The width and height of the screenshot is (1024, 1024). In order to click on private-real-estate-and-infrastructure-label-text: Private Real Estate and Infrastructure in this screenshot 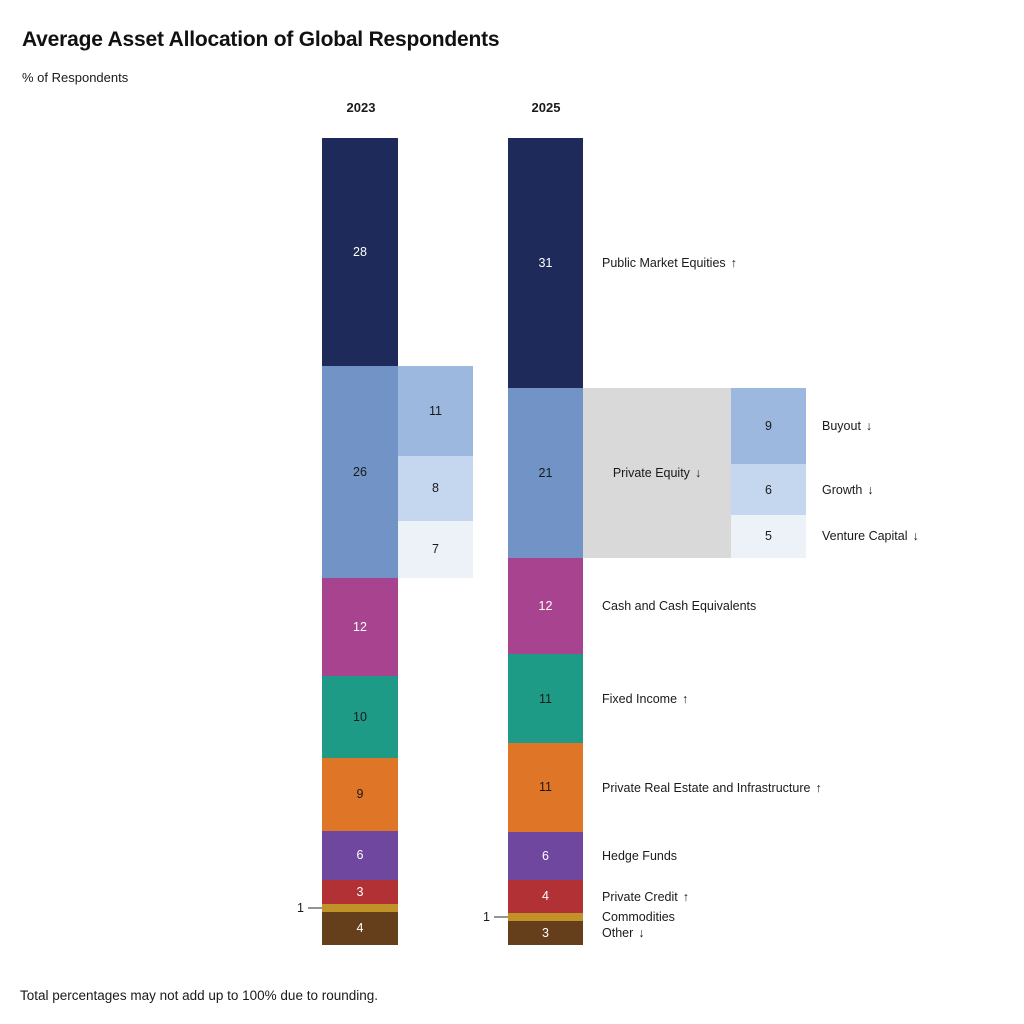, I will do `click(706, 787)`.